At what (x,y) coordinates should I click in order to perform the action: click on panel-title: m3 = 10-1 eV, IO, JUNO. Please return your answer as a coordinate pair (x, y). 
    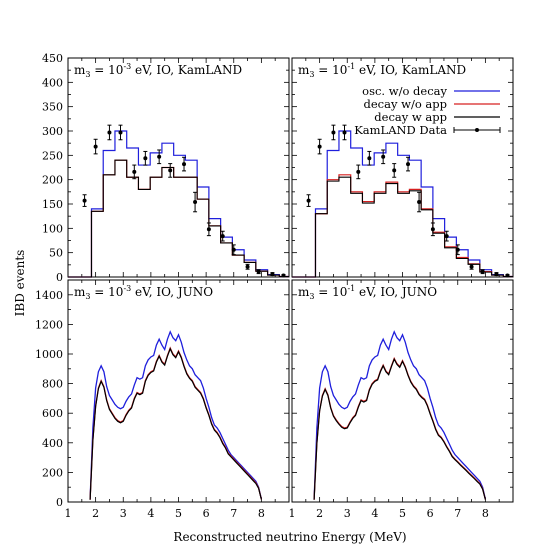
    Looking at the image, I should click on (367, 292).